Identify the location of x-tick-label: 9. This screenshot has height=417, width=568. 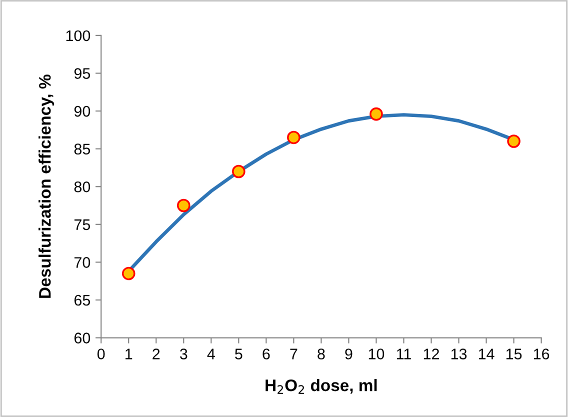
(348, 354).